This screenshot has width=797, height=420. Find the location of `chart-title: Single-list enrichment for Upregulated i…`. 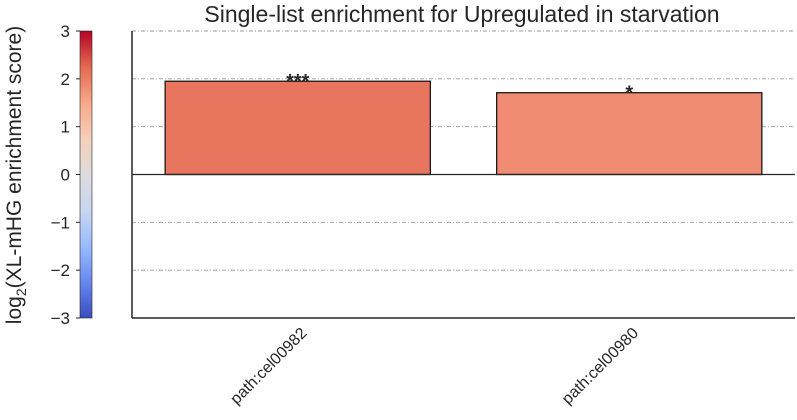

chart-title: Single-list enrichment for Upregulated i… is located at coordinates (461, 14).